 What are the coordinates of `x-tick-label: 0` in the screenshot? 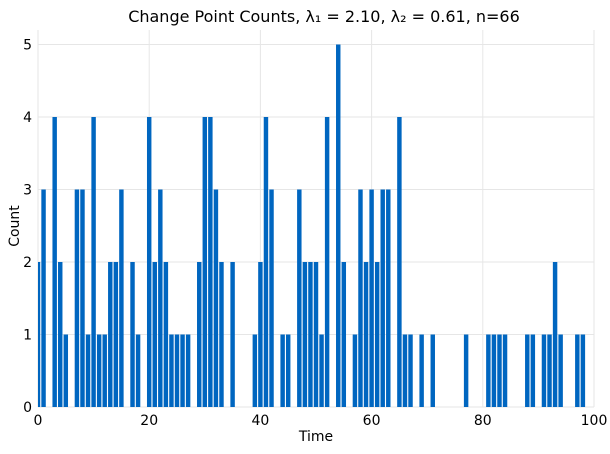 It's located at (38, 421).